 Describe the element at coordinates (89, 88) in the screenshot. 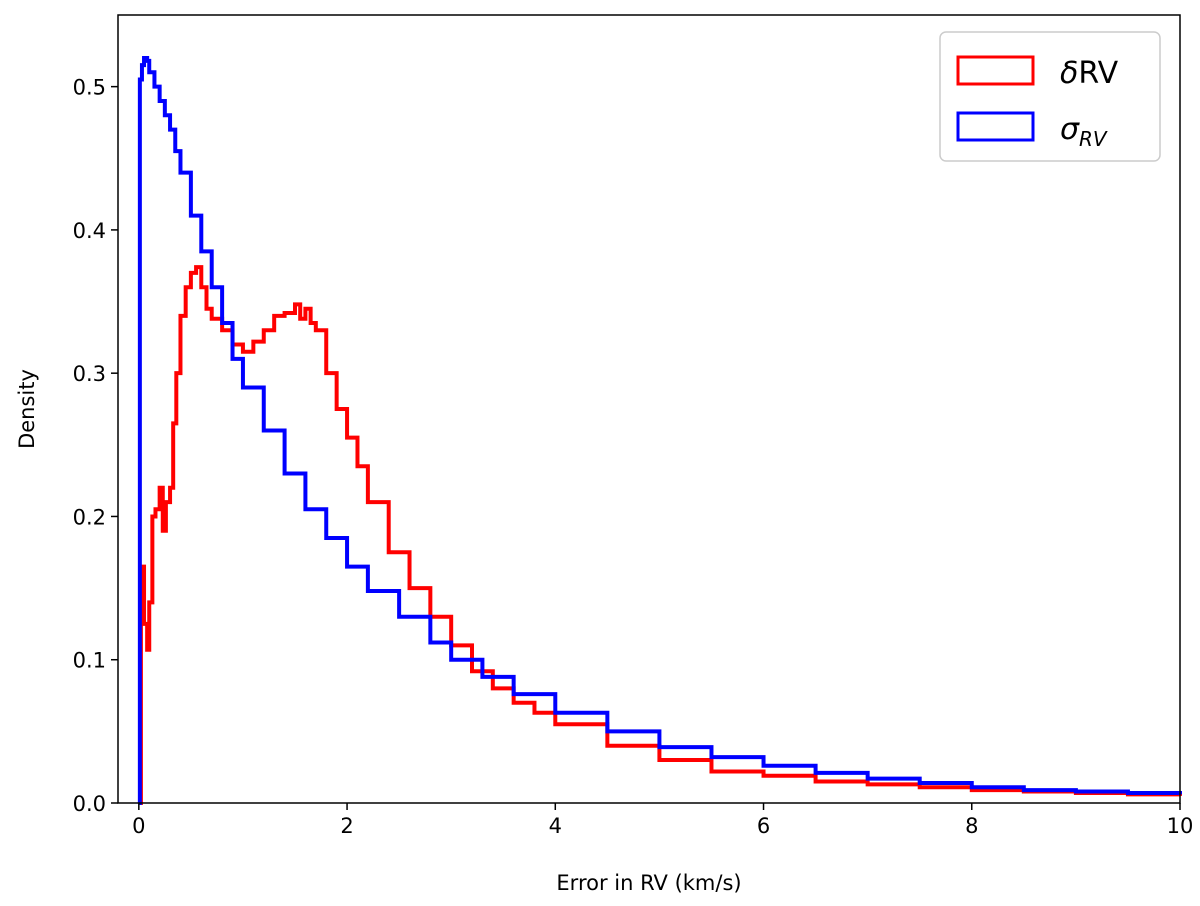

I see `y-tick-label-0-5: 0.5` at that location.